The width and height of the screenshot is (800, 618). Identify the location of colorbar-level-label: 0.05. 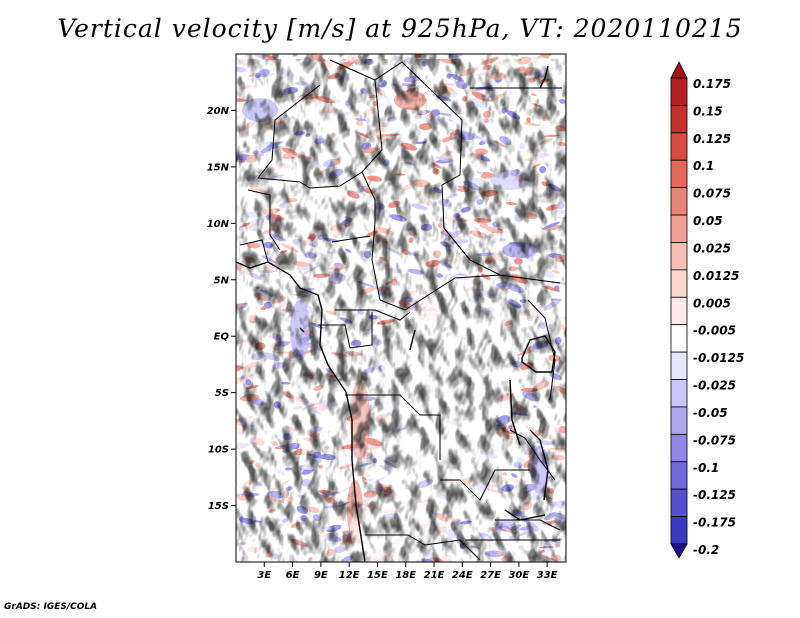
(708, 221).